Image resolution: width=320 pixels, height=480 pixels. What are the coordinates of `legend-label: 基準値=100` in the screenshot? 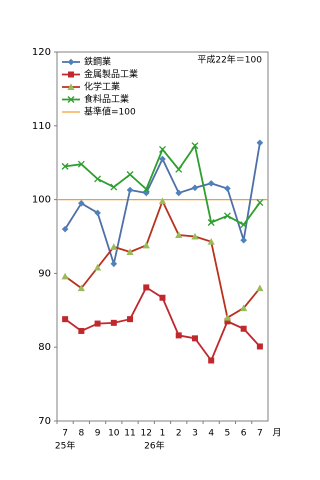 It's located at (110, 112).